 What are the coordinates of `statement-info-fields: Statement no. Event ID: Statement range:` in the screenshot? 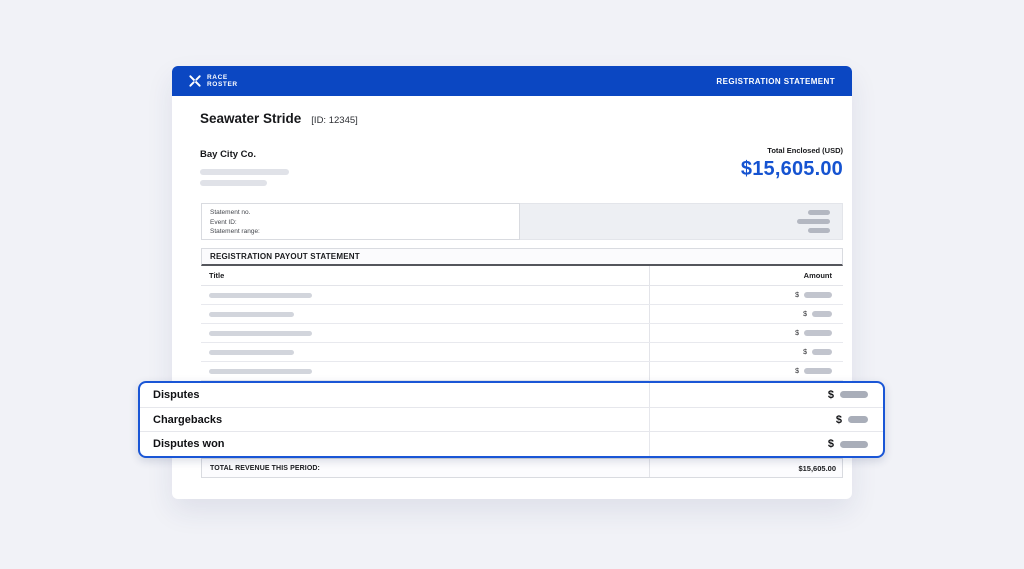 It's located at (360, 221).